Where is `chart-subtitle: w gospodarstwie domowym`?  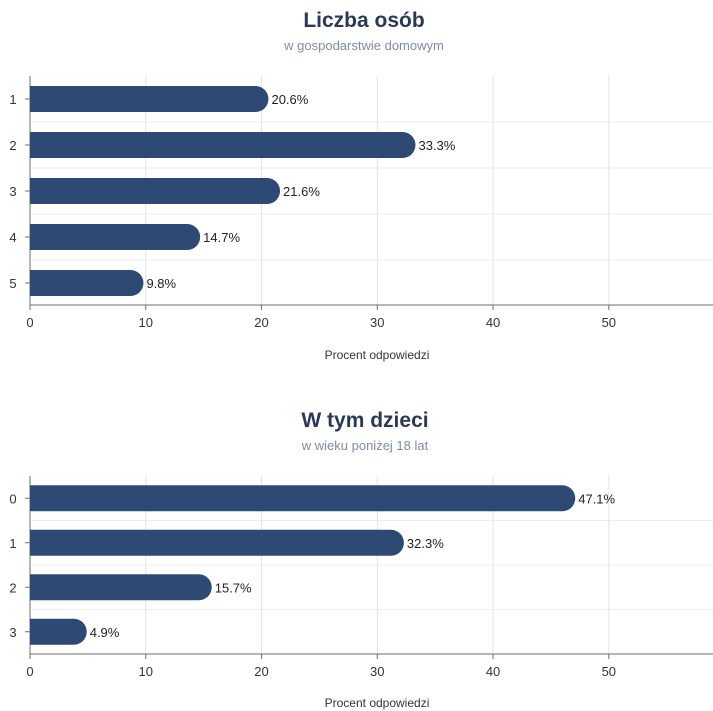
chart-subtitle: w gospodarstwie domowym is located at coordinates (363, 45).